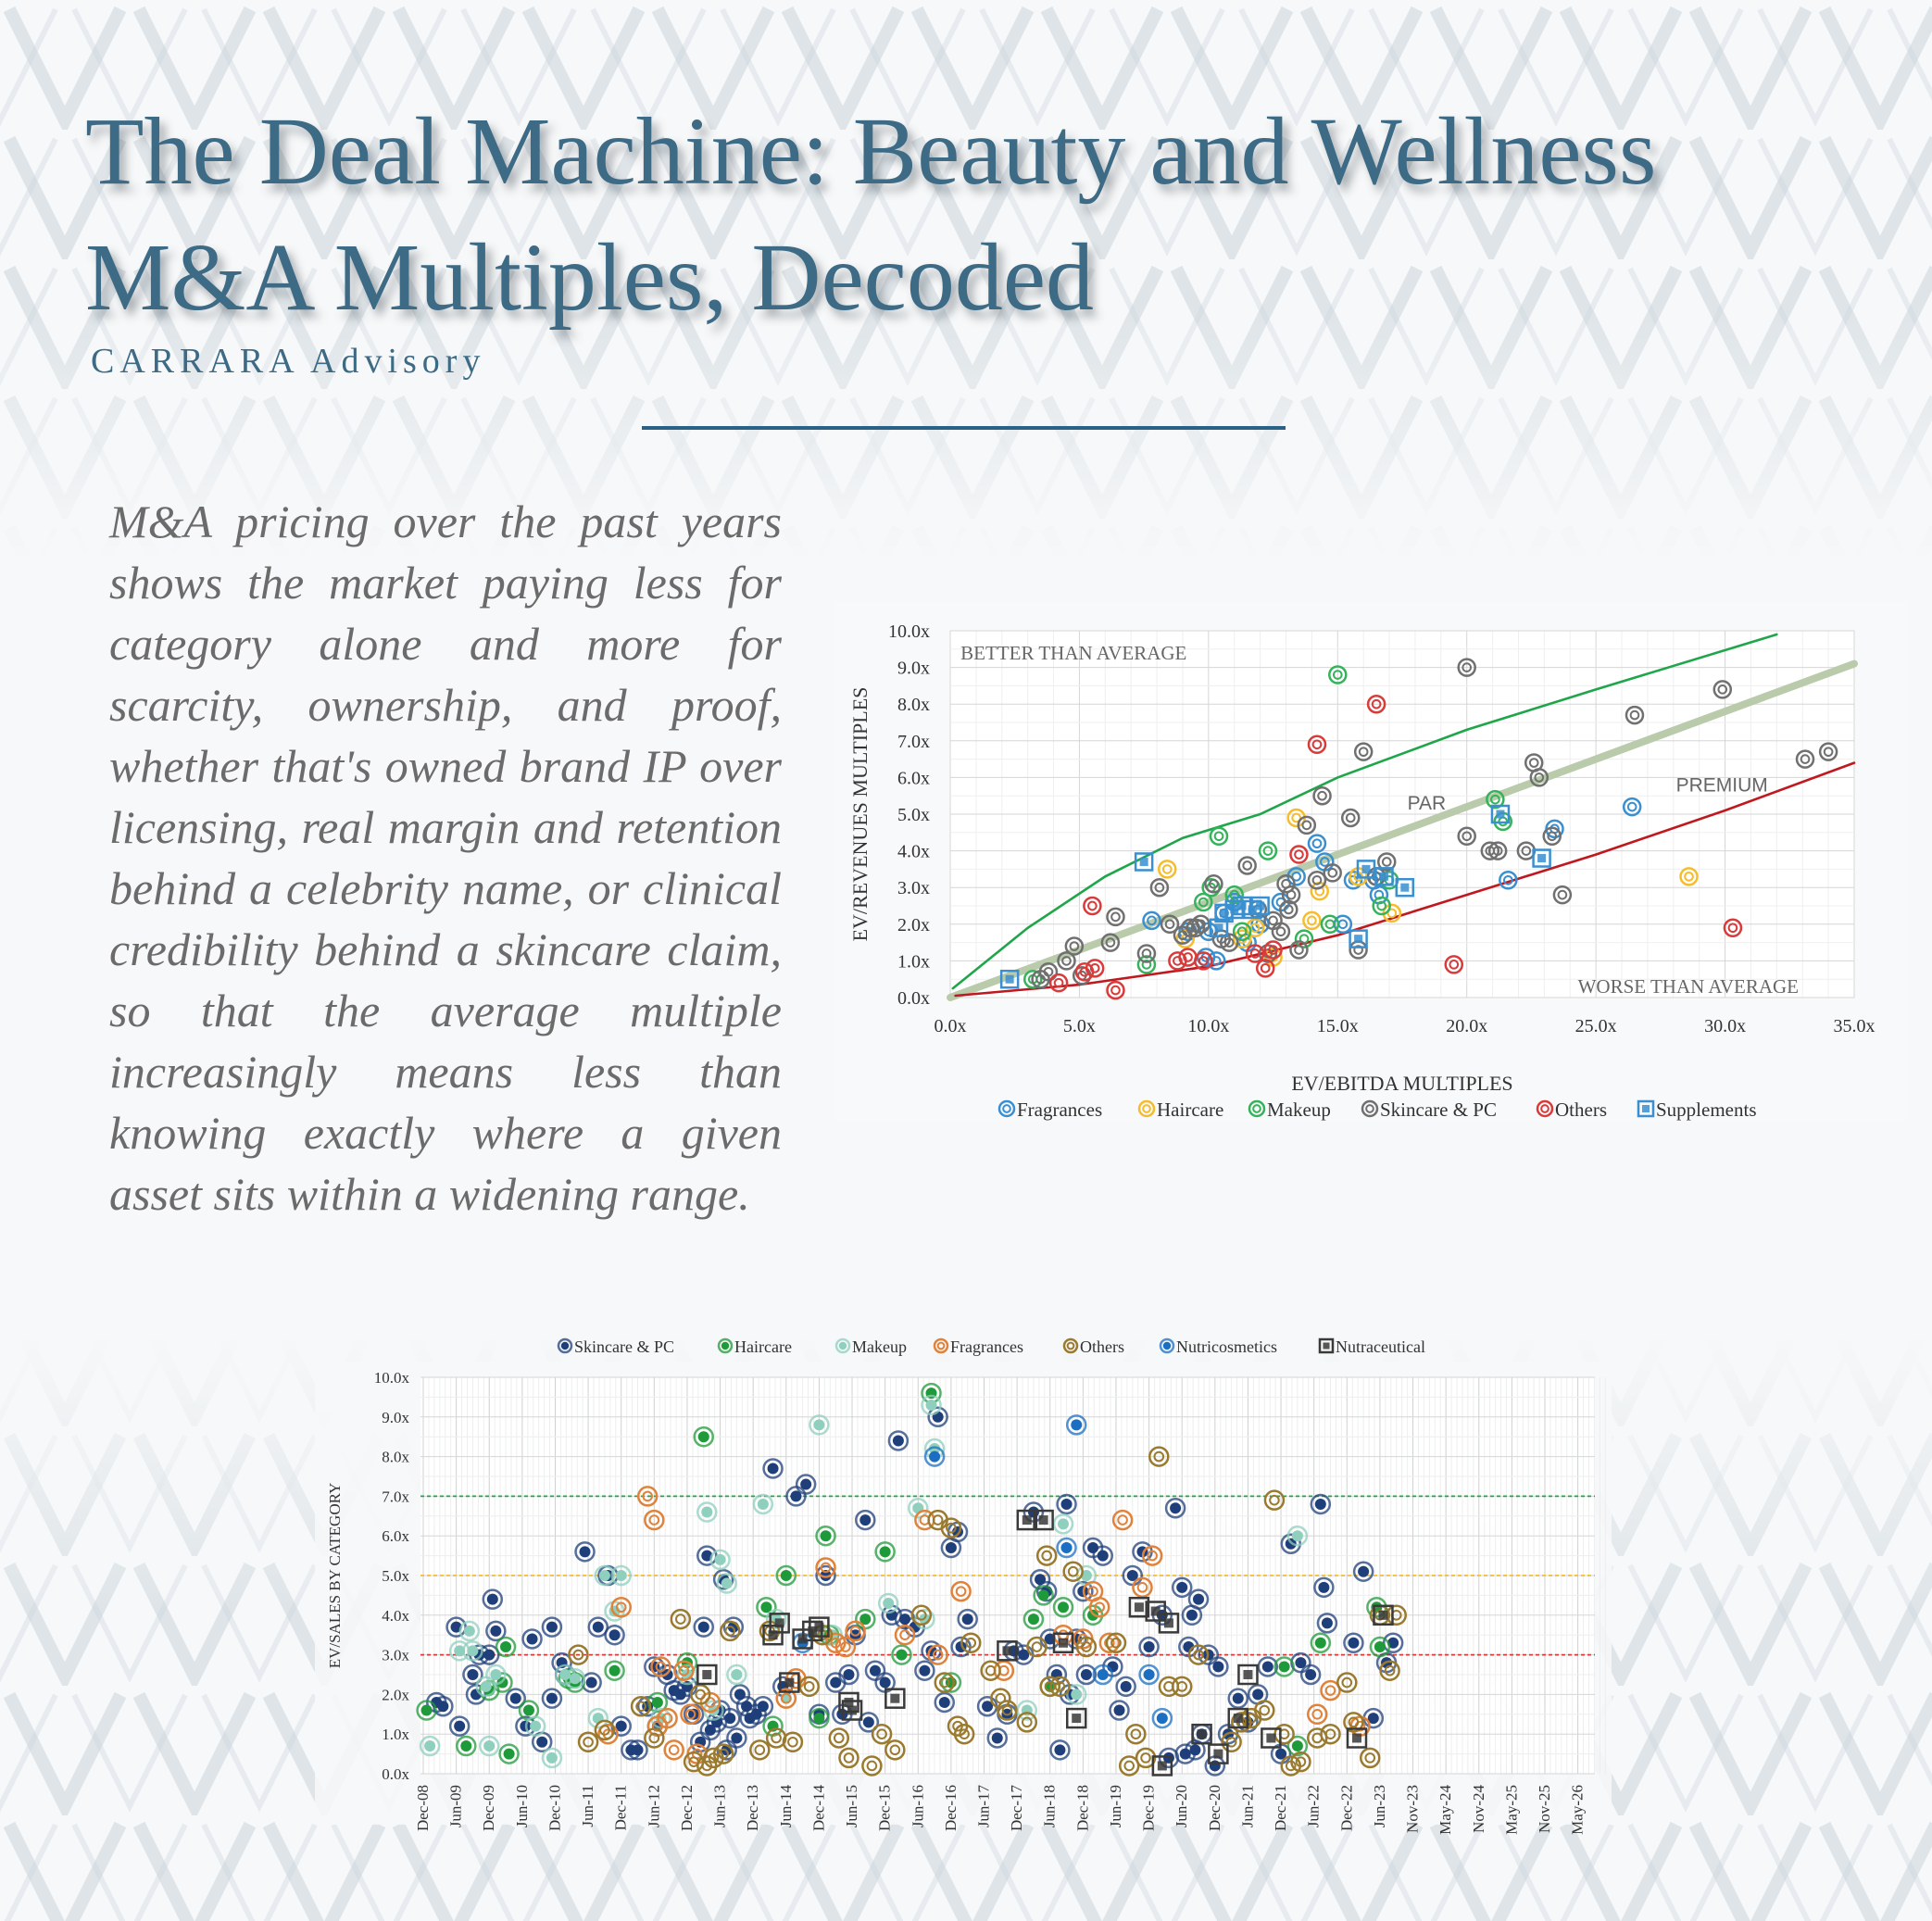 The image size is (1932, 1921). What do you see at coordinates (392, 1378) in the screenshot?
I see `y-tick-label: 10.0x` at bounding box center [392, 1378].